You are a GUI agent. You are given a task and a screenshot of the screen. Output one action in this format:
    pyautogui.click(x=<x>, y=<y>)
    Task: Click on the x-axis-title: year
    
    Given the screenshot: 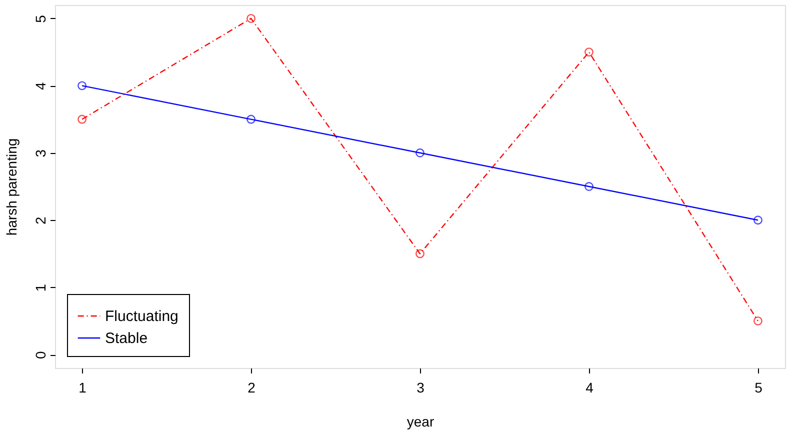 What is the action you would take?
    pyautogui.click(x=420, y=422)
    